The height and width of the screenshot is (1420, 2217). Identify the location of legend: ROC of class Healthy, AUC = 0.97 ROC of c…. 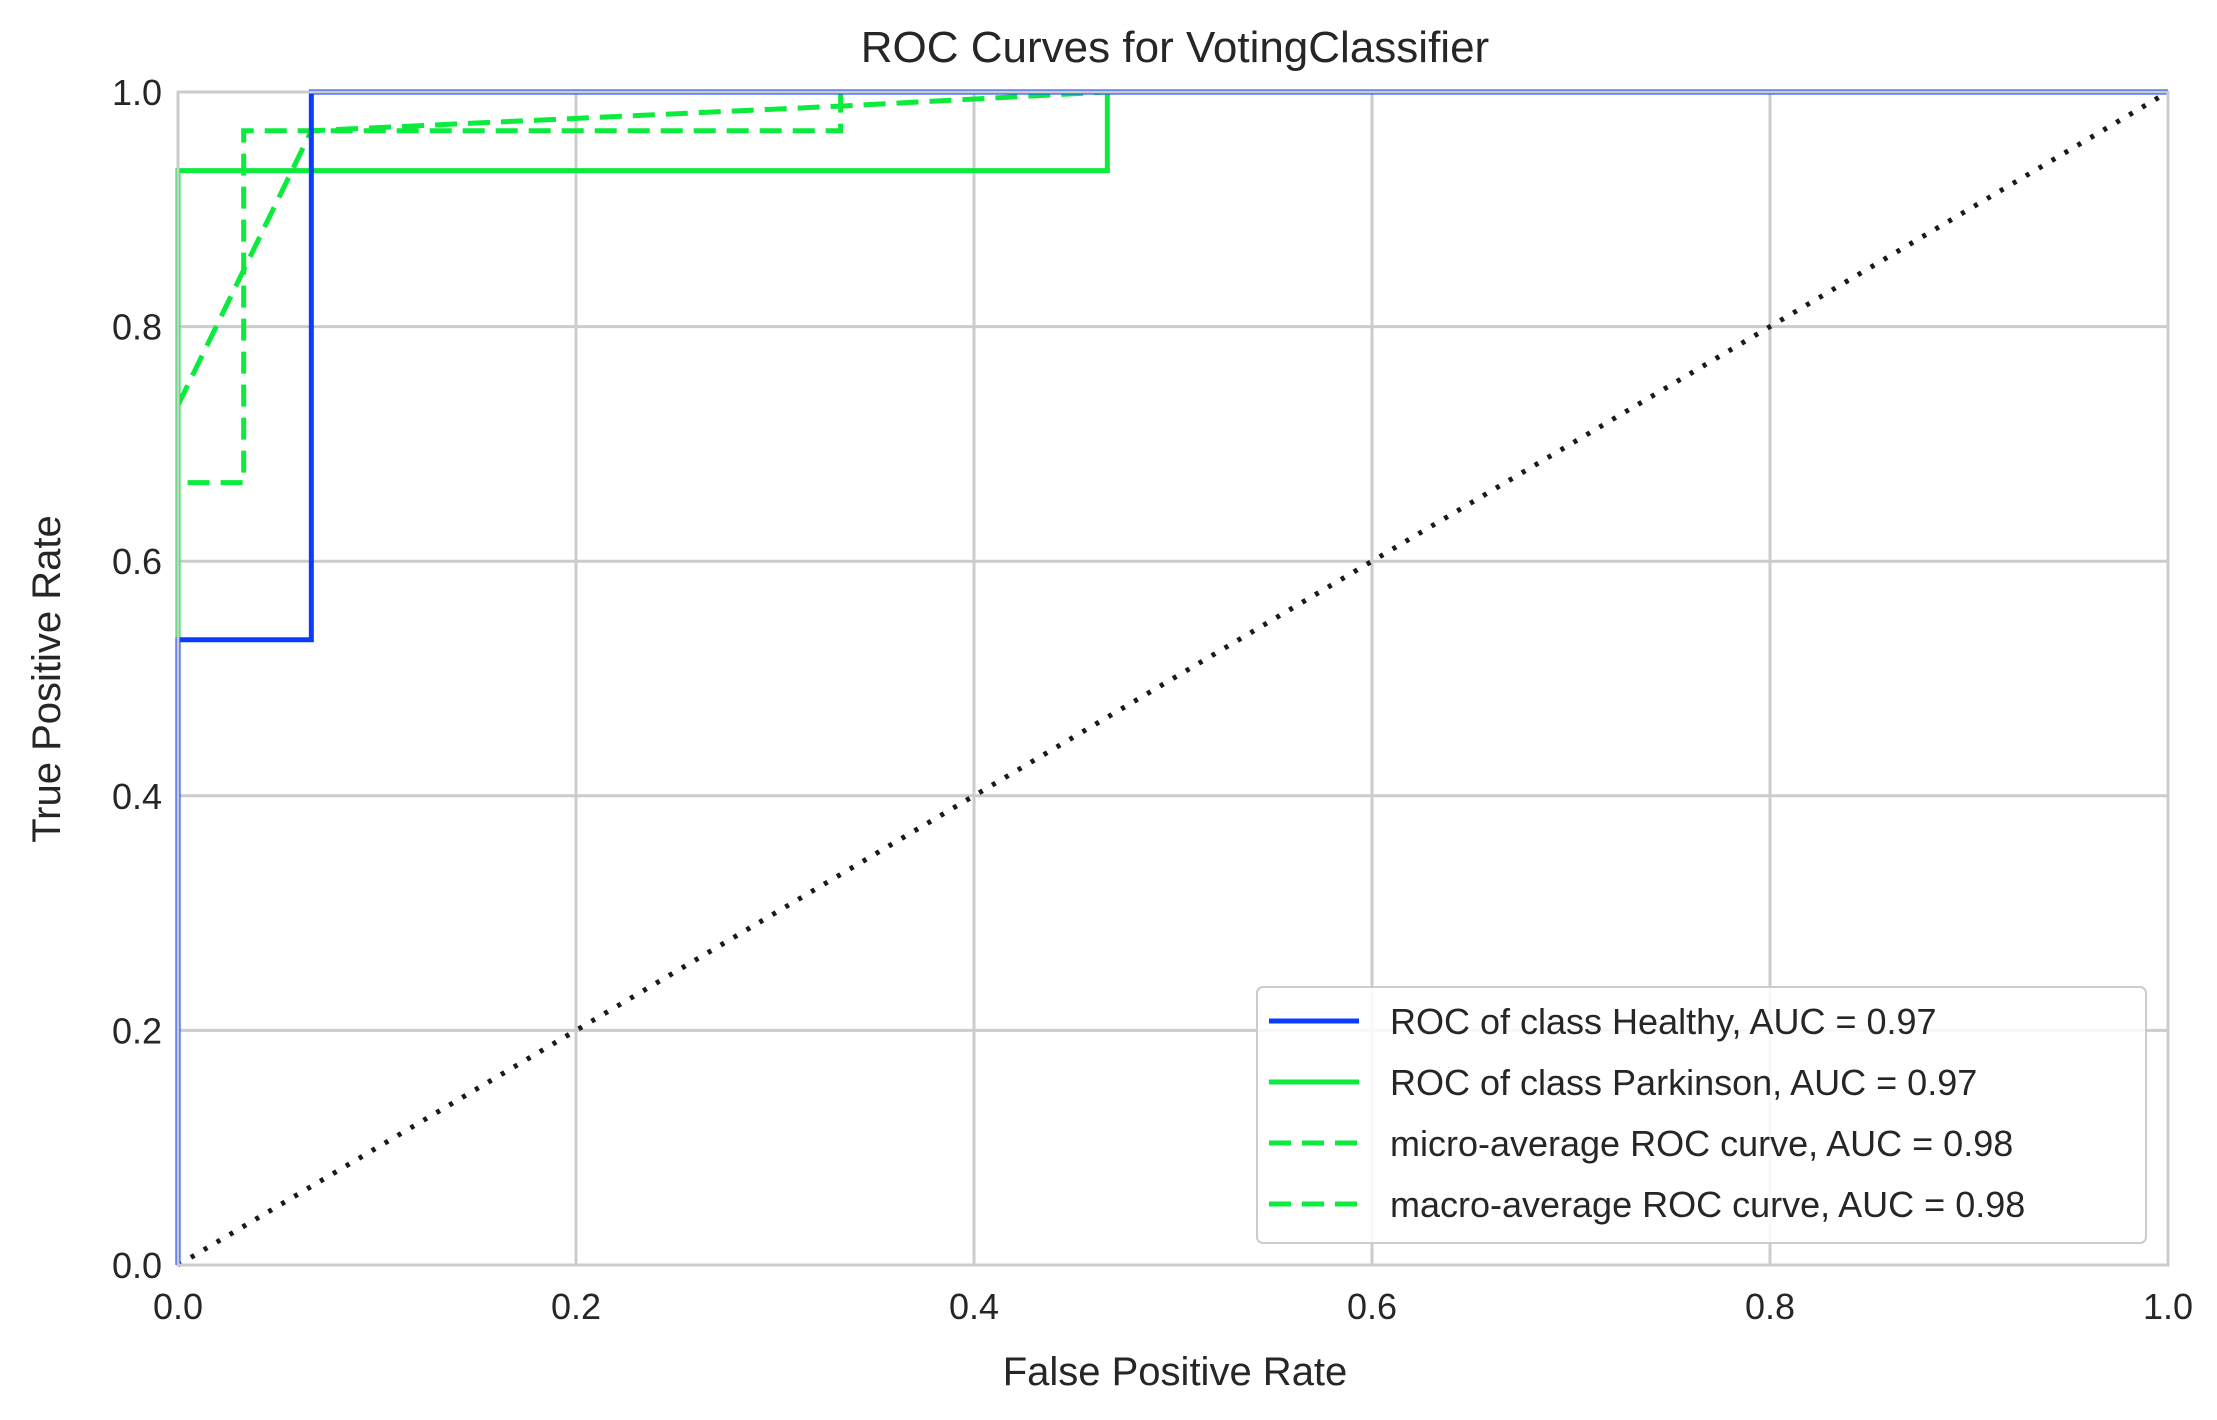
(1701, 1115).